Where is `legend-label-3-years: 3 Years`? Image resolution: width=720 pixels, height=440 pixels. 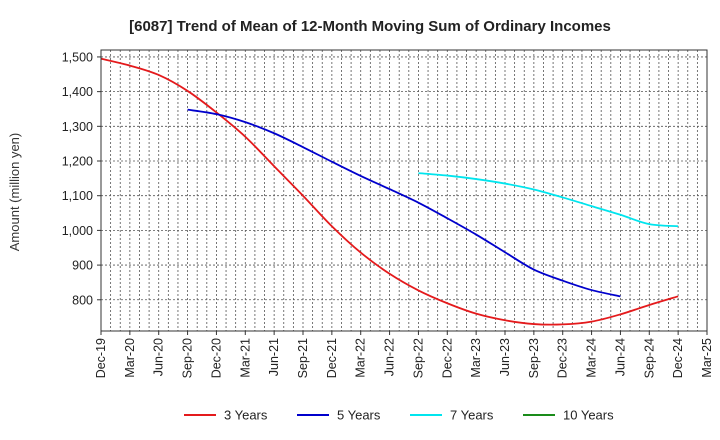 legend-label-3-years: 3 Years is located at coordinates (246, 415).